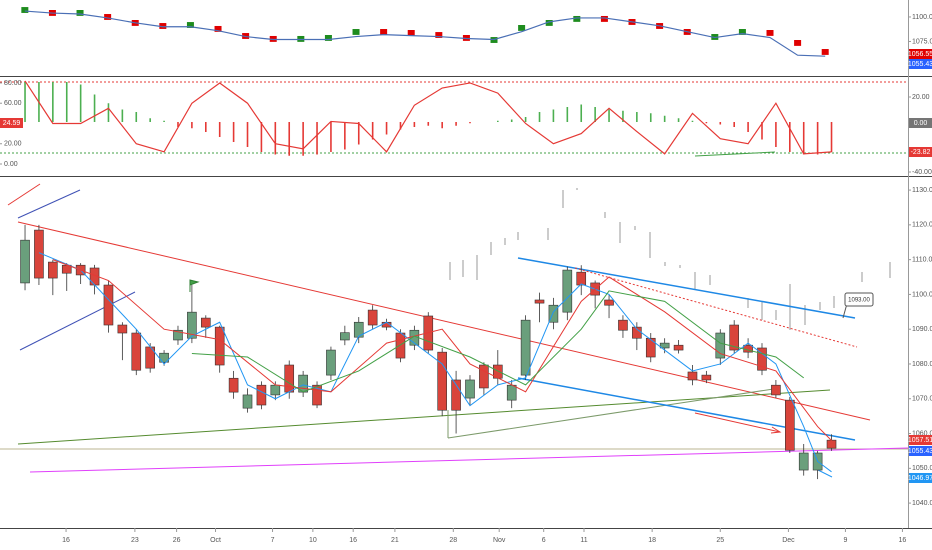 Image resolution: width=932 pixels, height=550 pixels. I want to click on price-tag-label: 24.59, so click(12, 123).